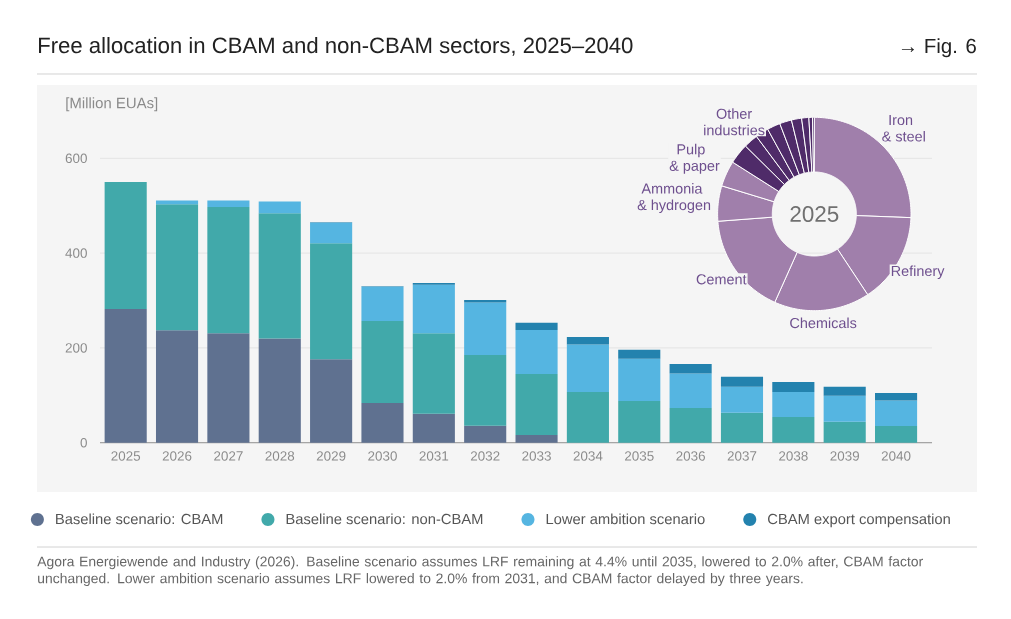 This screenshot has height=619, width=1011. I want to click on x-tick-label: 2028, so click(280, 456).